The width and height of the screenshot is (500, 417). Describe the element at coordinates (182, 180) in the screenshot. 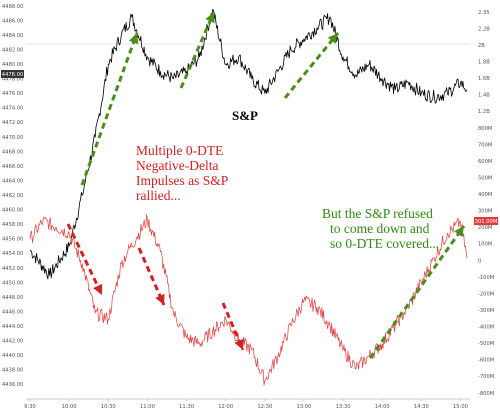

I see `annotation-red-line-3: Impulses as S&P` at that location.